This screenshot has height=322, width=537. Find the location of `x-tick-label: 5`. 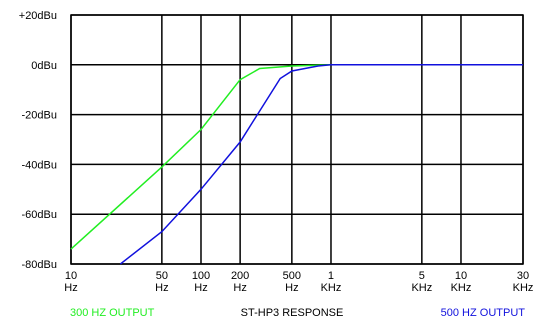

x-tick-label: 5 is located at coordinates (422, 276).